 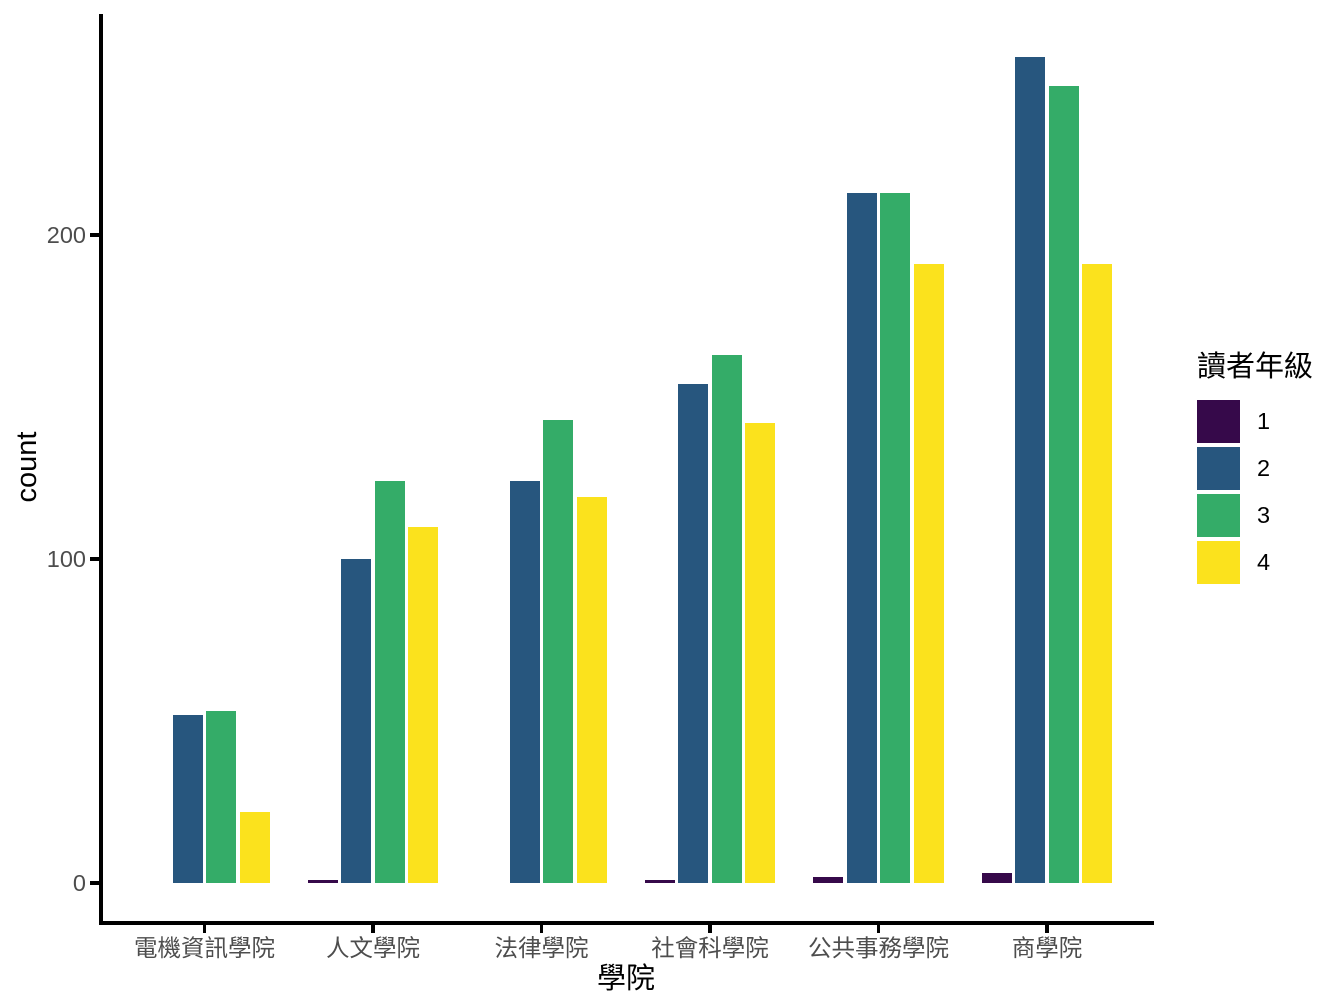 What do you see at coordinates (1047, 948) in the screenshot?
I see `x-tick-label: 商學院` at bounding box center [1047, 948].